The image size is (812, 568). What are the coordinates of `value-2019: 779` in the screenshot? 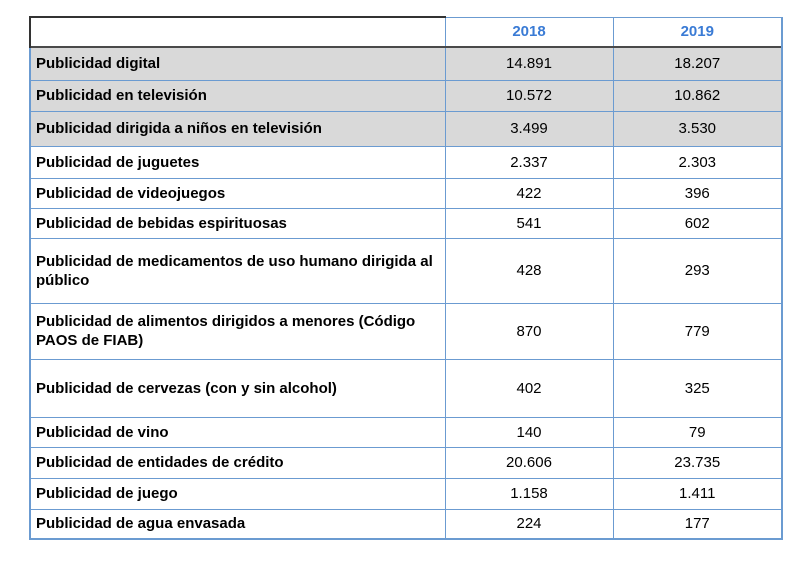 It's located at (697, 331).